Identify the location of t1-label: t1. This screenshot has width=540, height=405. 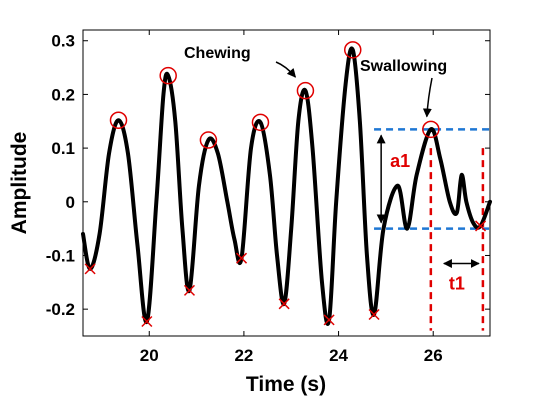
(457, 284).